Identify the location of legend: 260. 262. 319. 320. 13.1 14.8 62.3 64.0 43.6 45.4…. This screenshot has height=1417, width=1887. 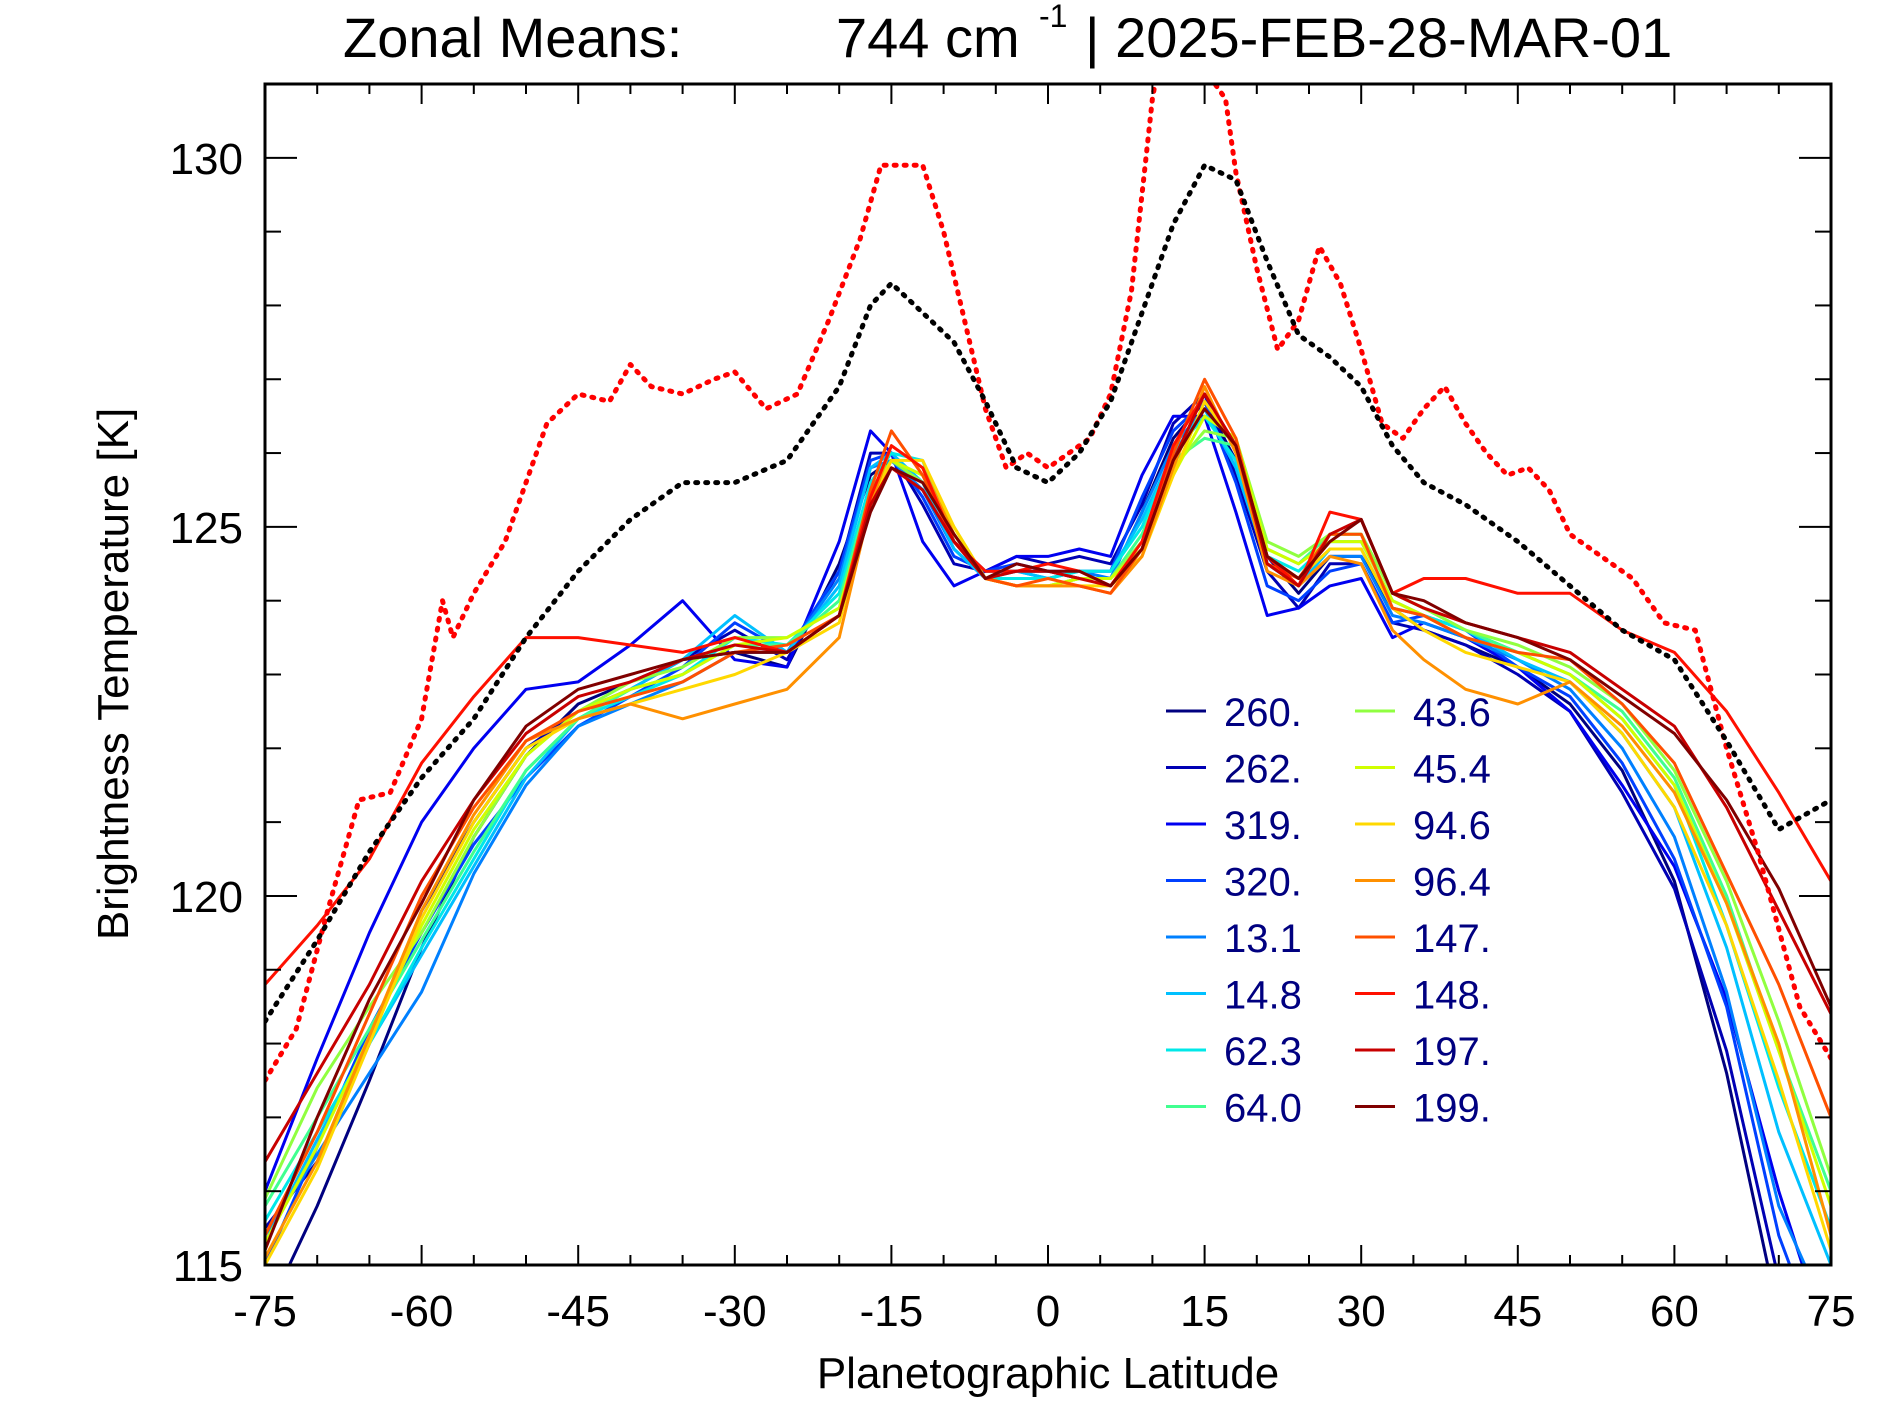
(1328, 911).